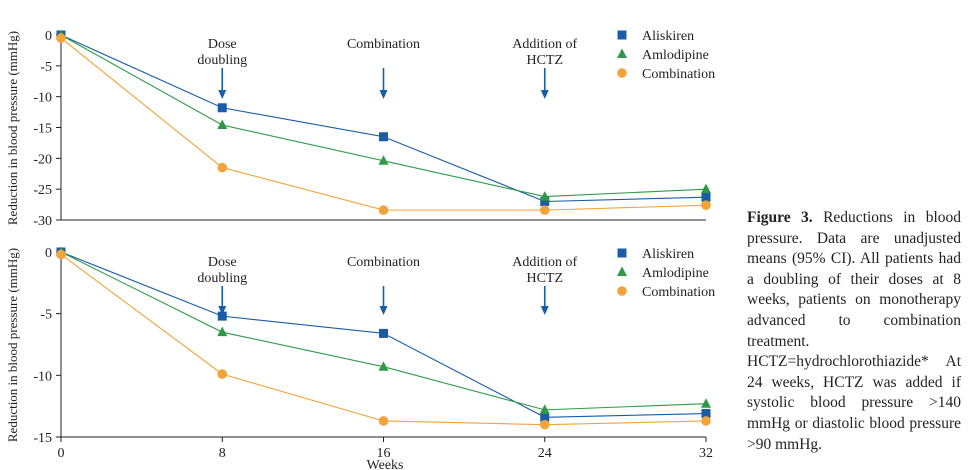 This screenshot has width=978, height=470. What do you see at coordinates (61, 453) in the screenshot?
I see `x-tick-label: 0` at bounding box center [61, 453].